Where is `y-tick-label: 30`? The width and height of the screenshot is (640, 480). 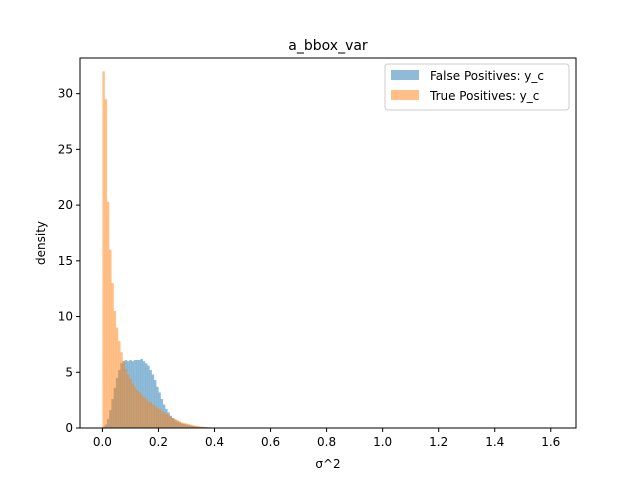 y-tick-label: 30 is located at coordinates (65, 94).